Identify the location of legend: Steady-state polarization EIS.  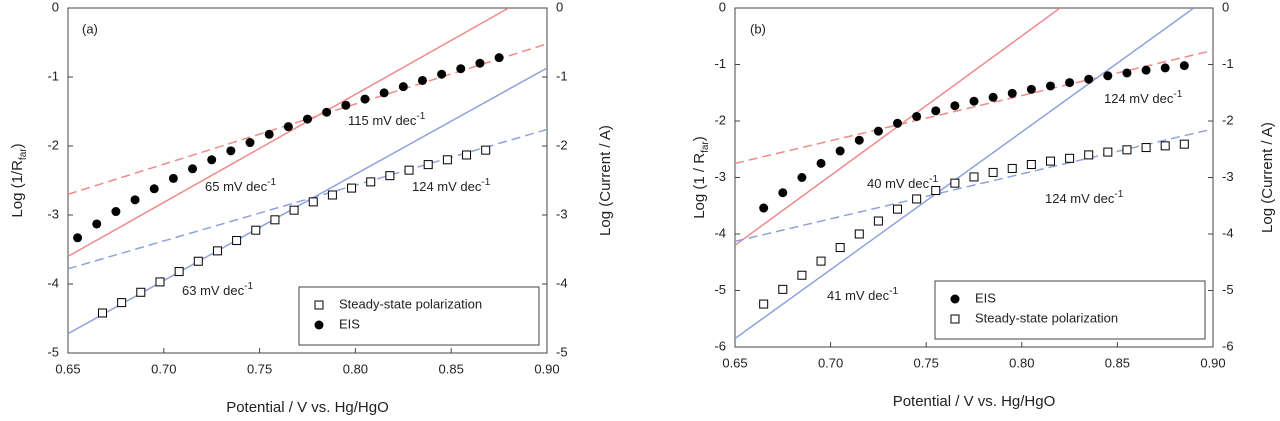
(419, 316).